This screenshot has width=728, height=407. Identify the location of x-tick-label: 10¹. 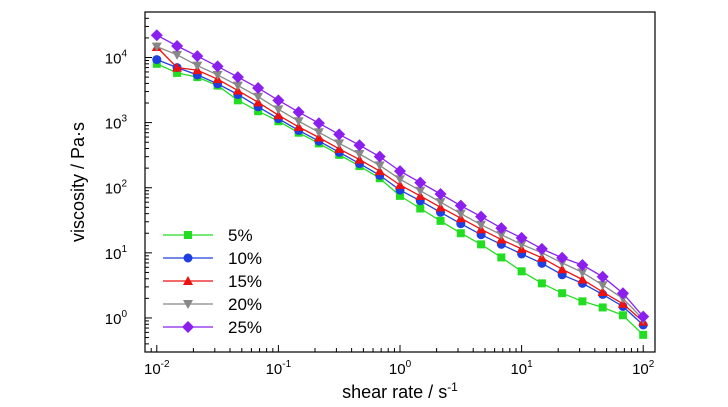
(521, 368).